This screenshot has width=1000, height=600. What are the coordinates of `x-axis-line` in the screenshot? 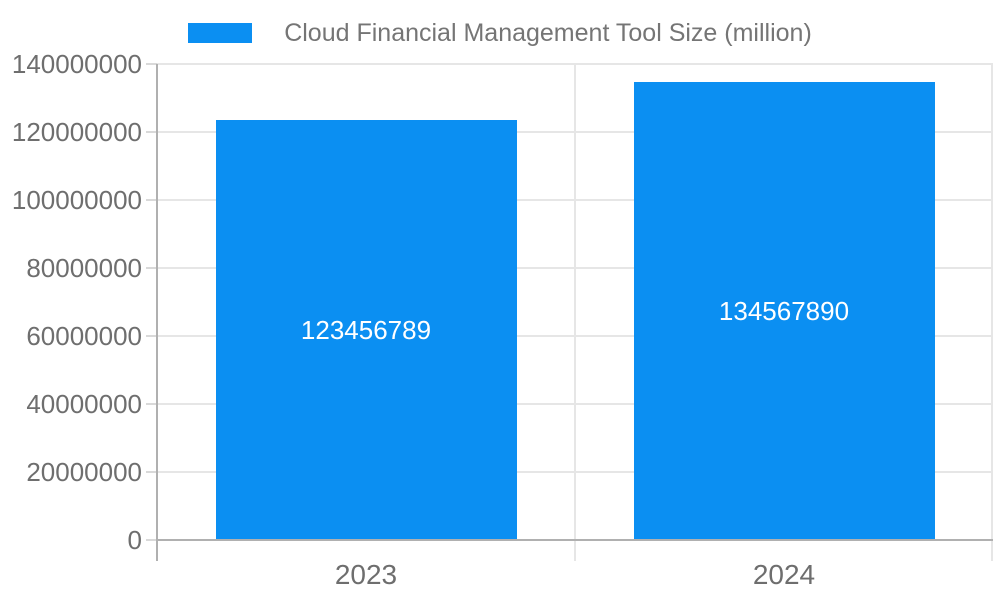 It's located at (575, 540).